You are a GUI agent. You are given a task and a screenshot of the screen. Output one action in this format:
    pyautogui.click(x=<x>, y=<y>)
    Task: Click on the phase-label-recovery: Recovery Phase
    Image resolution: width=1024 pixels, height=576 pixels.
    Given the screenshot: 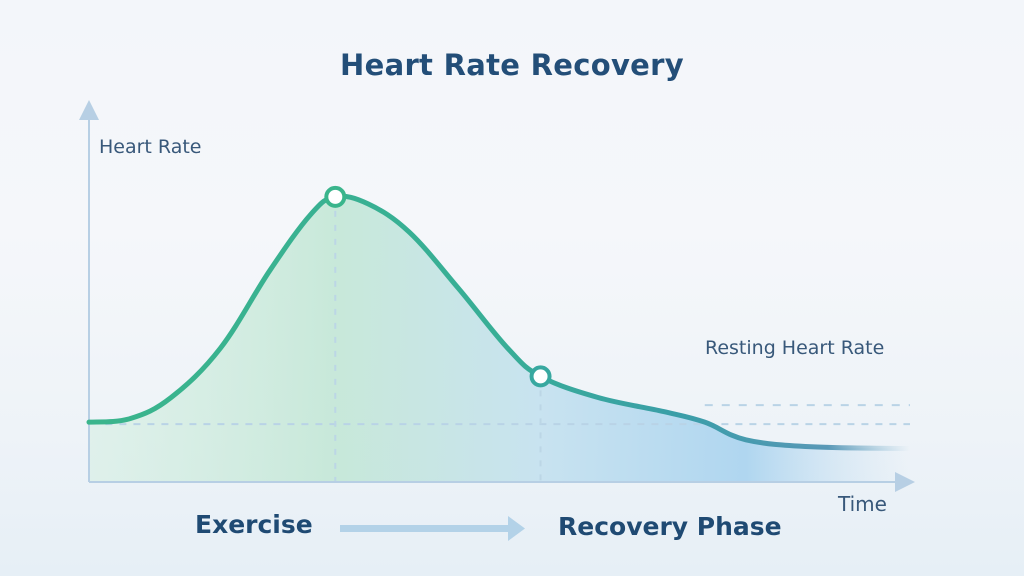 What is the action you would take?
    pyautogui.click(x=670, y=526)
    